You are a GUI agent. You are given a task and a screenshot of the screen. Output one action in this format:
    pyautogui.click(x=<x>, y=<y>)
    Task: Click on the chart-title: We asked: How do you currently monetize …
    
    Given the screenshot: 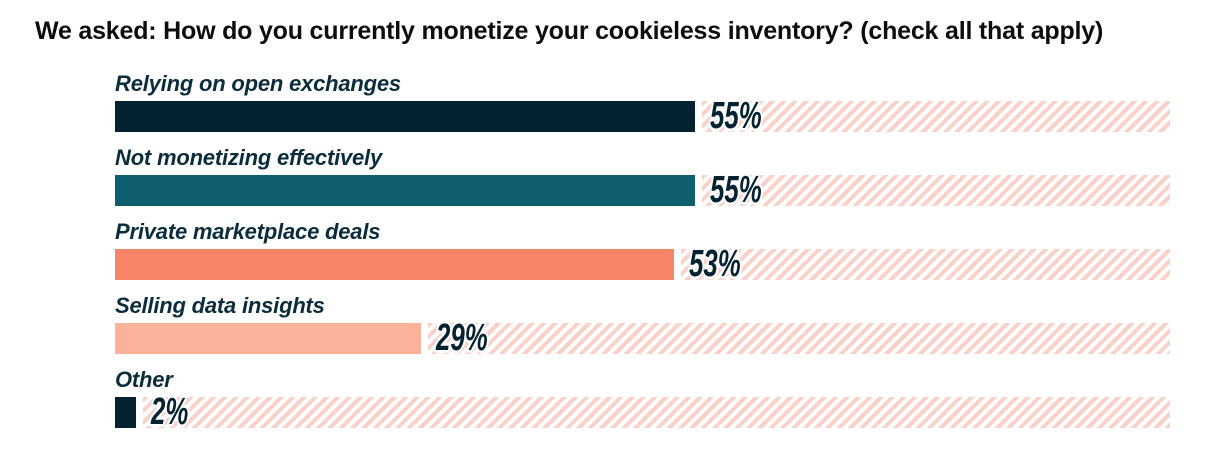 What is the action you would take?
    pyautogui.click(x=569, y=31)
    